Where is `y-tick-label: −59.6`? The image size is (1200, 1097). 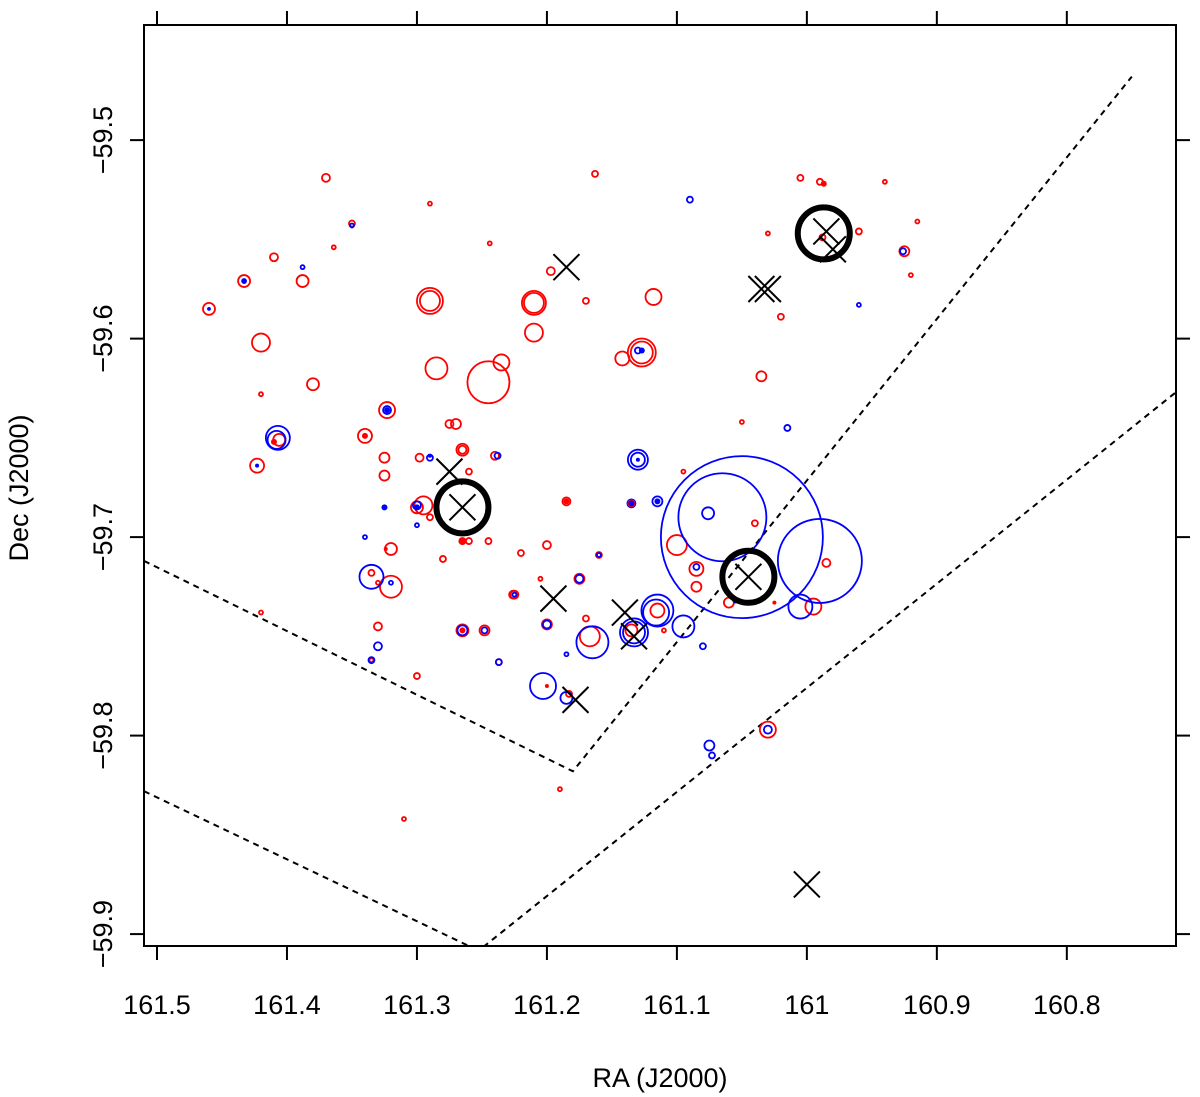
y-tick-label: −59.6 is located at coordinates (103, 338).